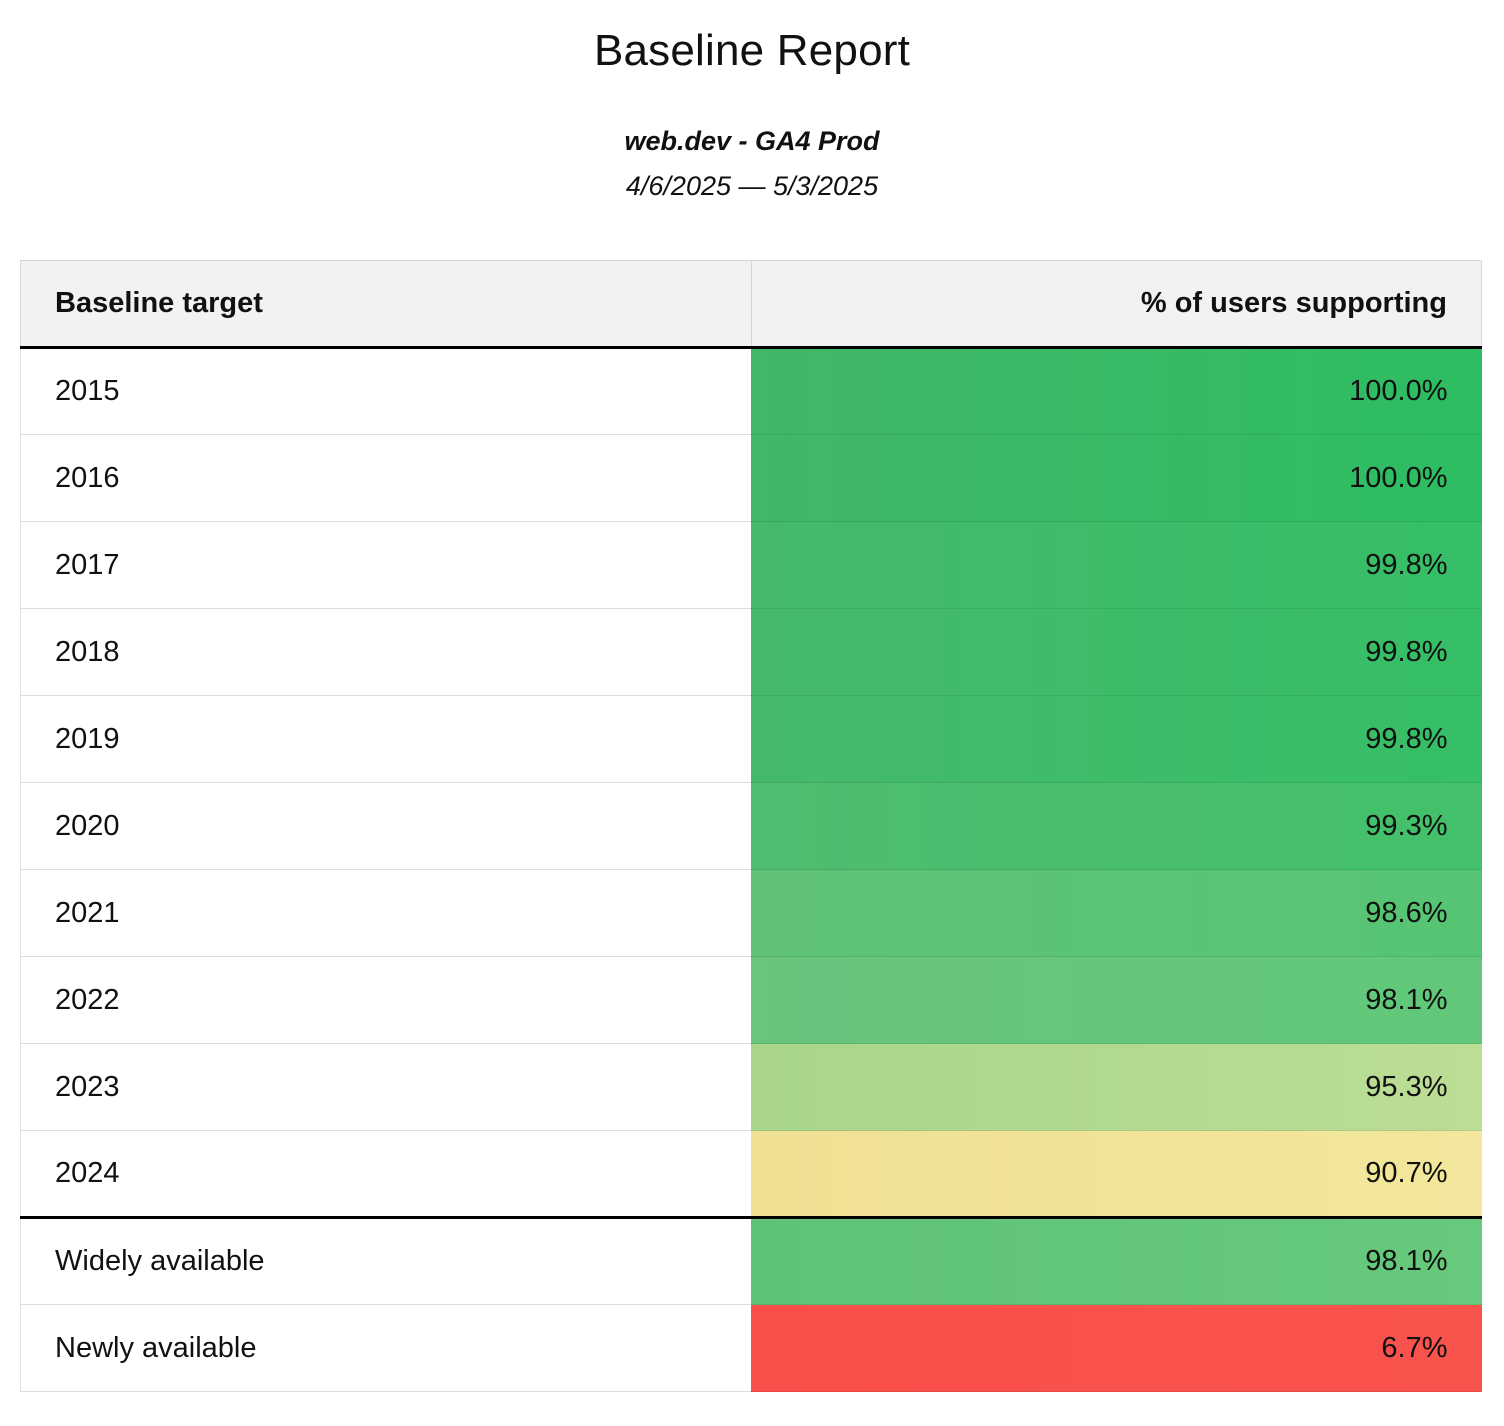 The width and height of the screenshot is (1504, 1426). I want to click on column-header-users-supporting: % of users supporting, so click(1116, 304).